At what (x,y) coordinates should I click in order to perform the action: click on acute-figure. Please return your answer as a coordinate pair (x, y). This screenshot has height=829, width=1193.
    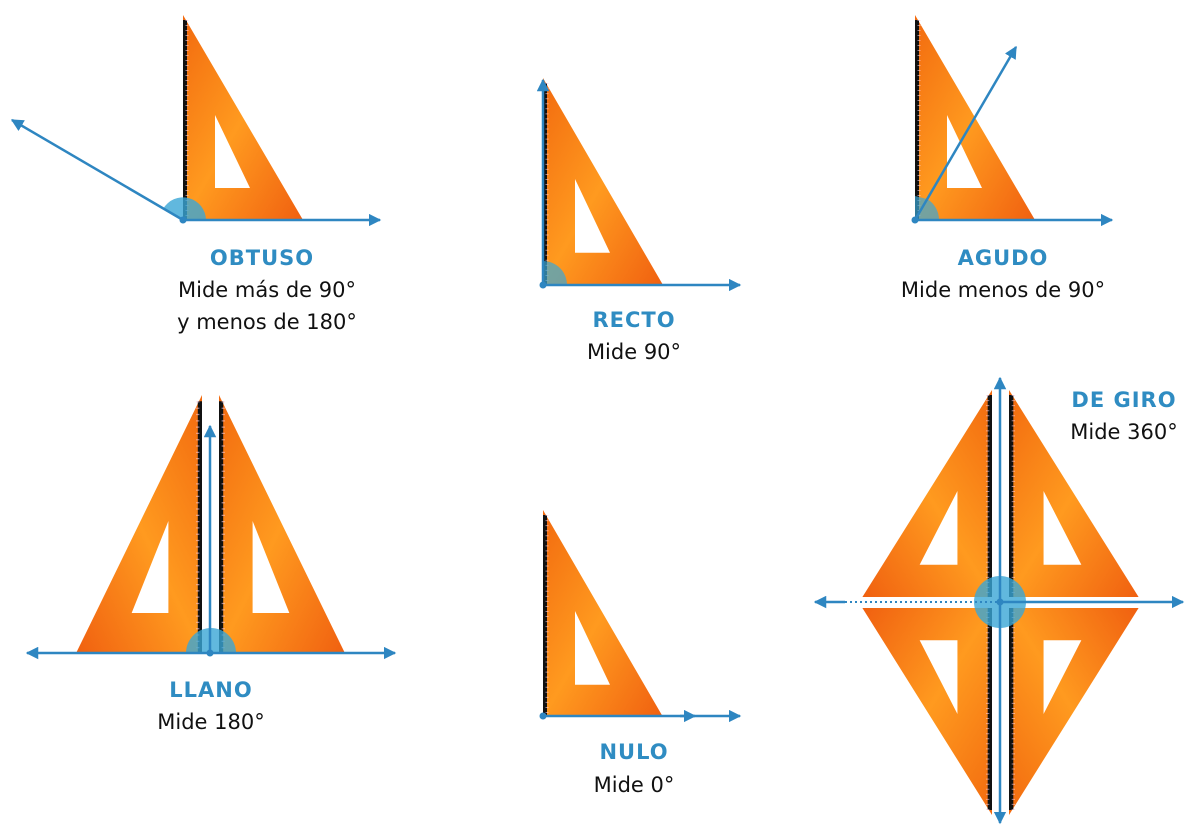
    Looking at the image, I should click on (1012, 120).